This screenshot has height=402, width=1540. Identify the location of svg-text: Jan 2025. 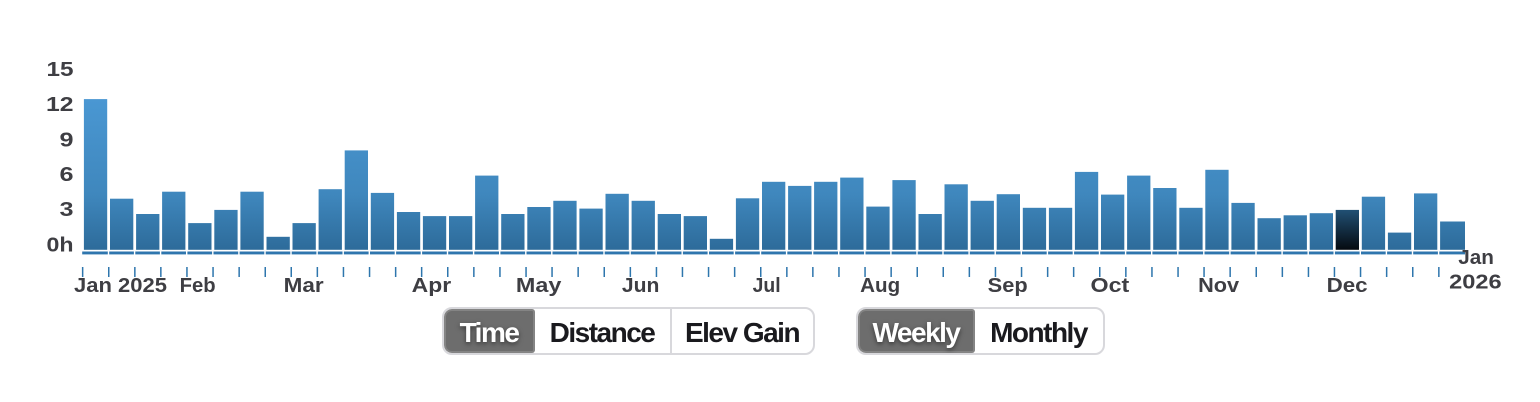
(120, 286).